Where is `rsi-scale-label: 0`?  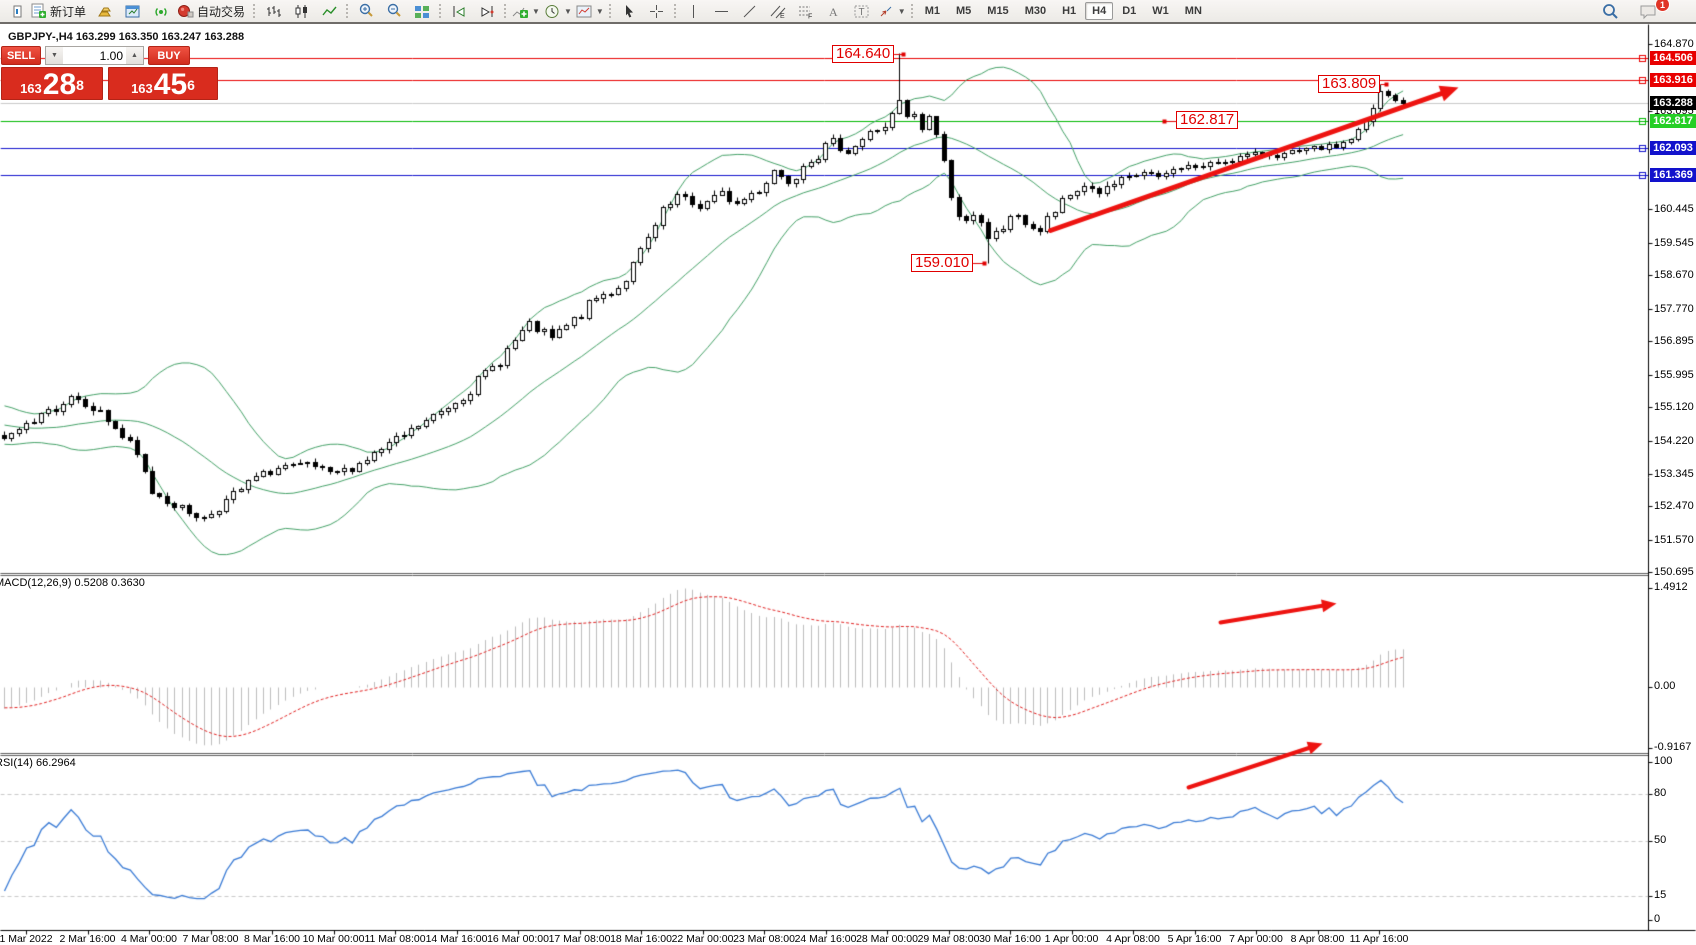
rsi-scale-label: 0 is located at coordinates (1657, 919).